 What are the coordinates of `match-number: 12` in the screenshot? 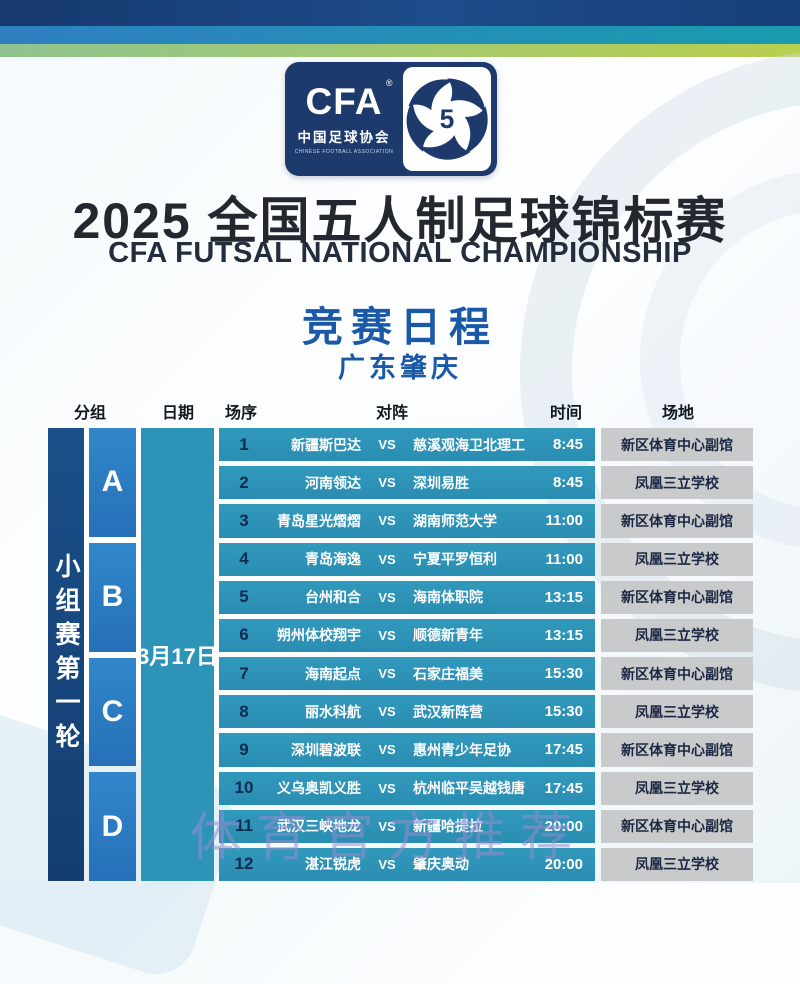 It's located at (244, 864).